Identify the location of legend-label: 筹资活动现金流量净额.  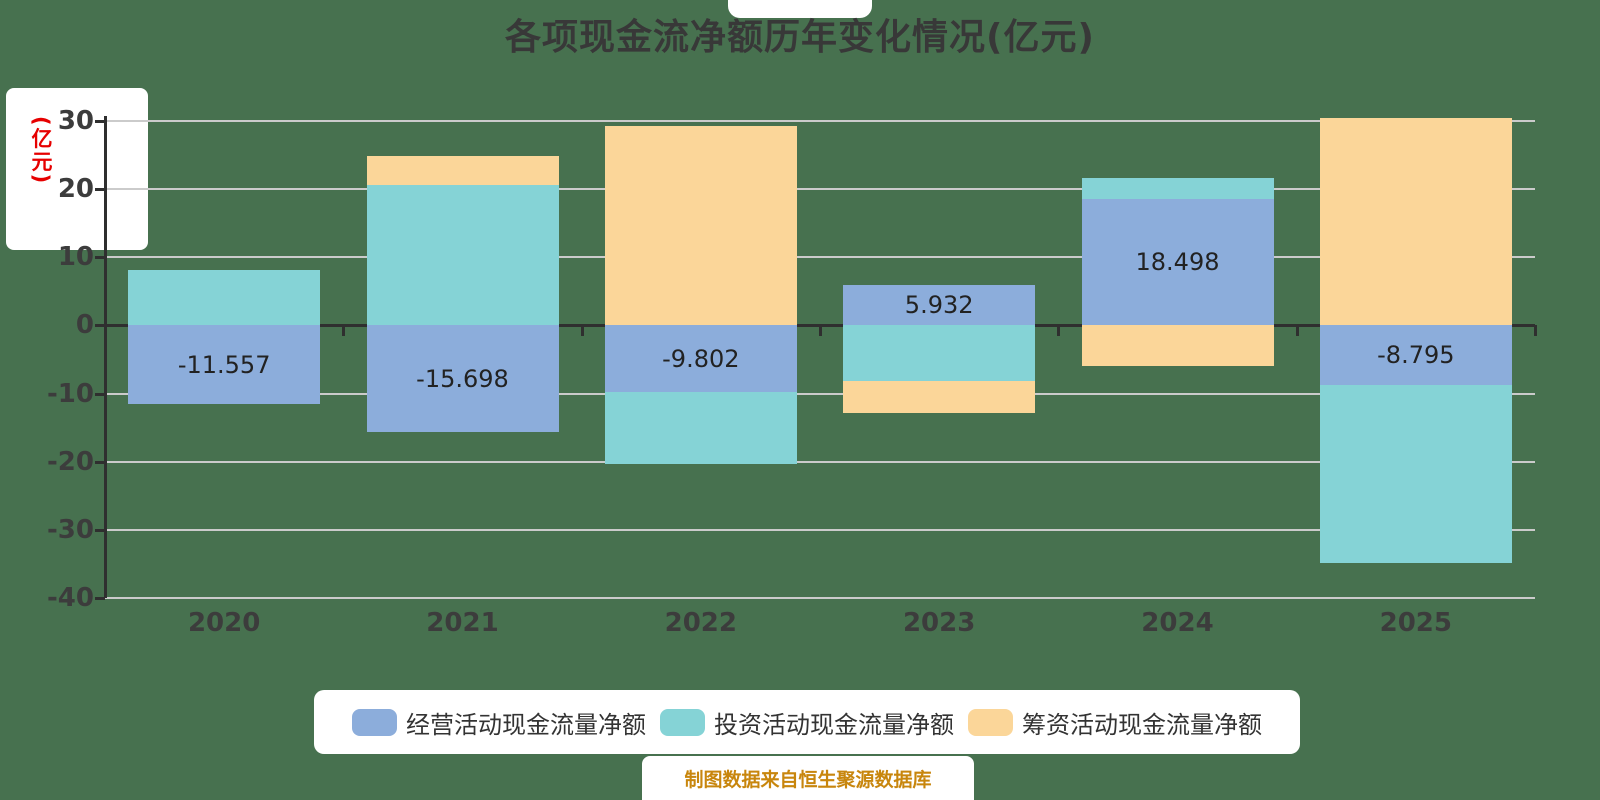
(1142, 724).